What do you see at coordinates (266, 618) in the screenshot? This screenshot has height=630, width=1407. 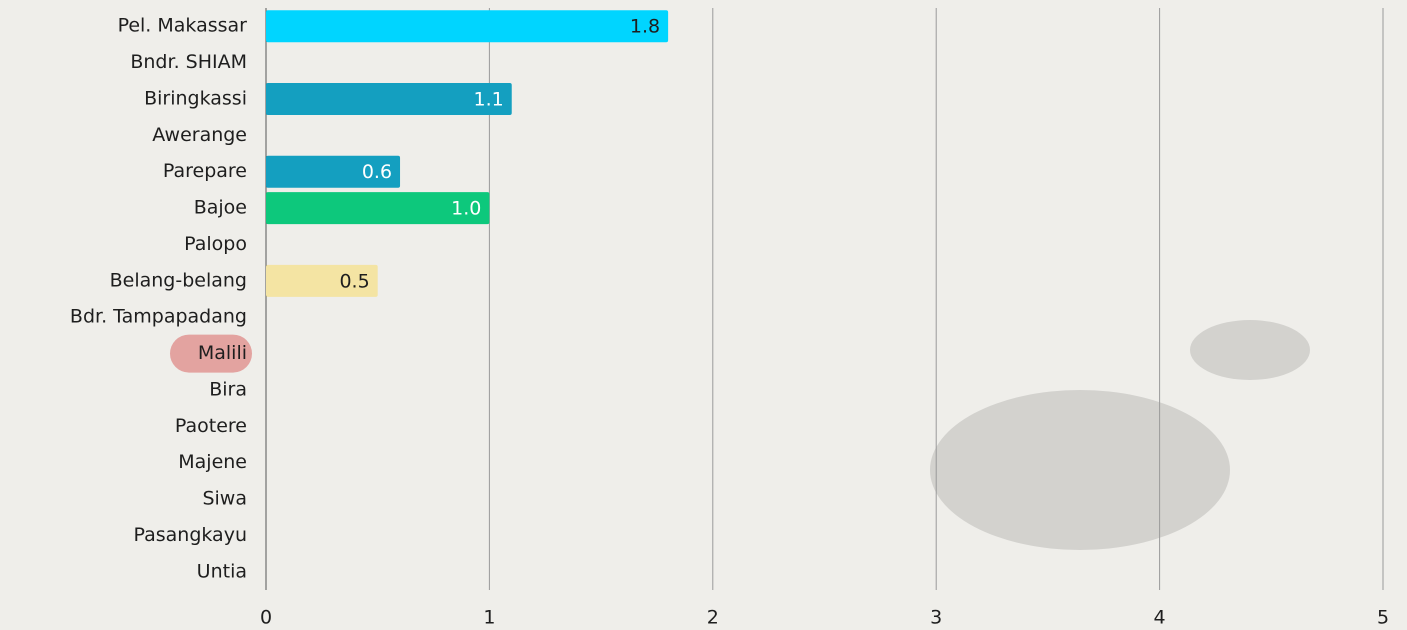 I see `x-tick-label: 0` at bounding box center [266, 618].